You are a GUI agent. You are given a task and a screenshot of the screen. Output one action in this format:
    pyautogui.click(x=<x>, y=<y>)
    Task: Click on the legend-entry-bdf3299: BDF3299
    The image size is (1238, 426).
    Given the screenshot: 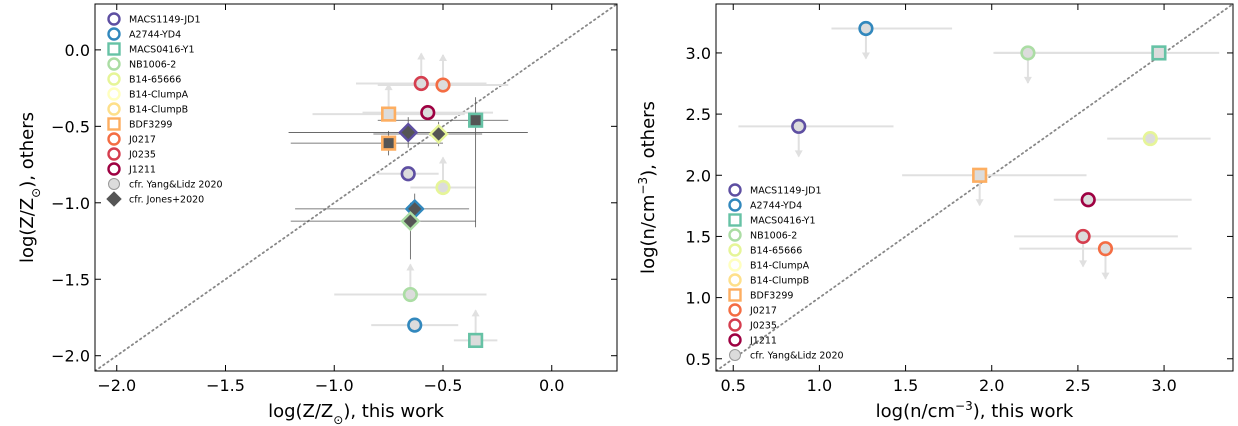 What is the action you would take?
    pyautogui.click(x=139, y=124)
    